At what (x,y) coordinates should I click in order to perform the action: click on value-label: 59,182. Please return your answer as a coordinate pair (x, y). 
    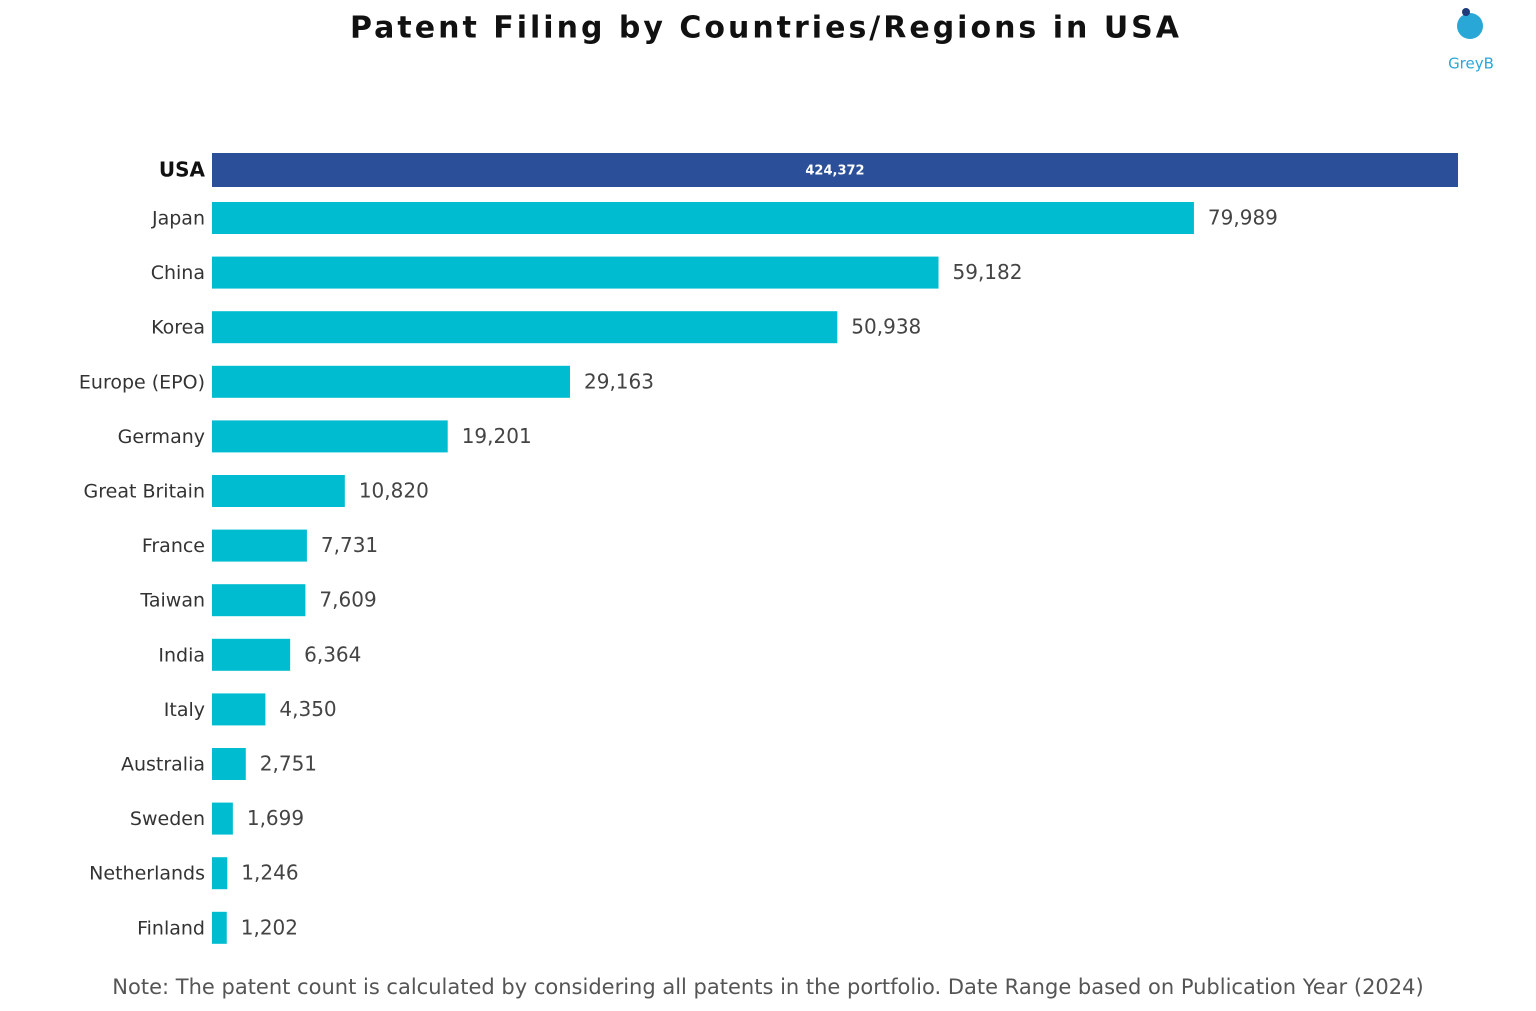
    Looking at the image, I should click on (988, 272).